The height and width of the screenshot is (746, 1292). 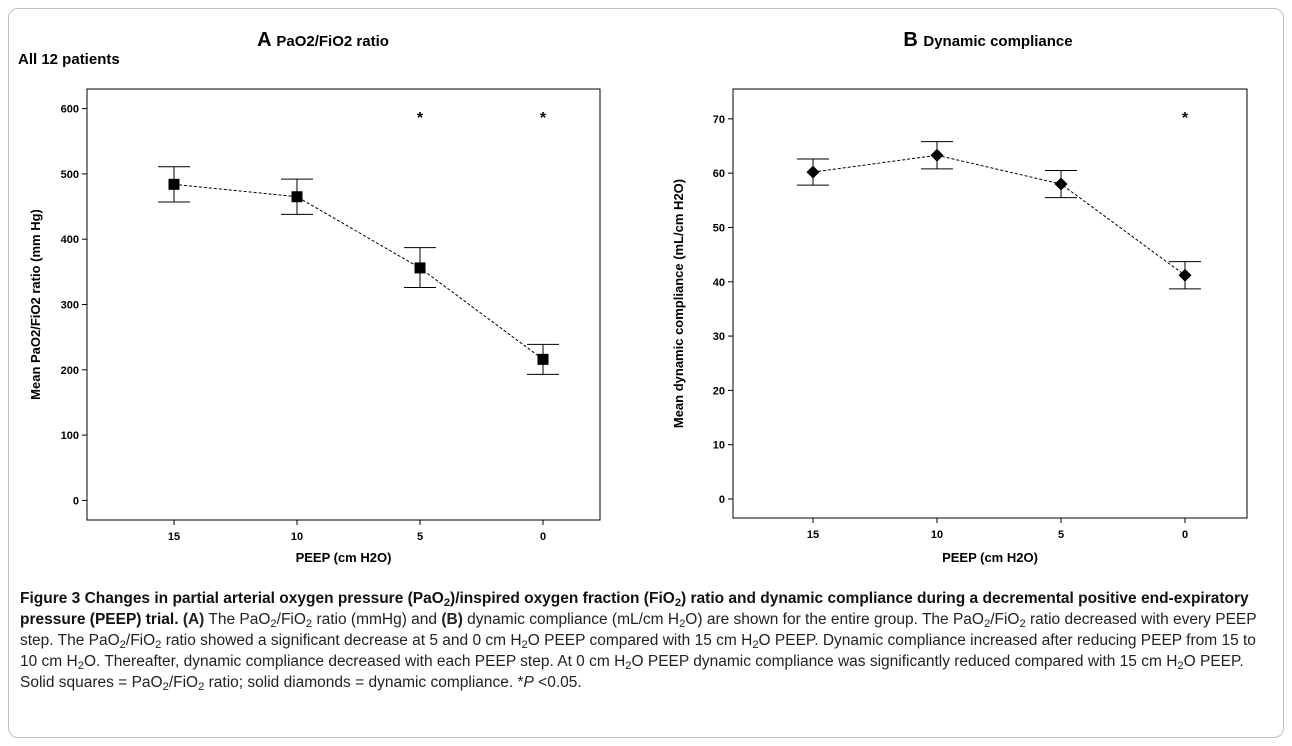 What do you see at coordinates (297, 537) in the screenshot?
I see `panel-a-xtick-label: 10` at bounding box center [297, 537].